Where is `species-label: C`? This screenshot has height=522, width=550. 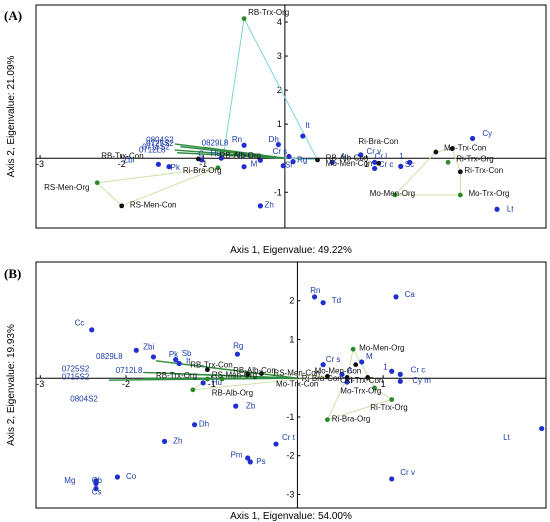
species-label: C is located at coordinates (201, 154).